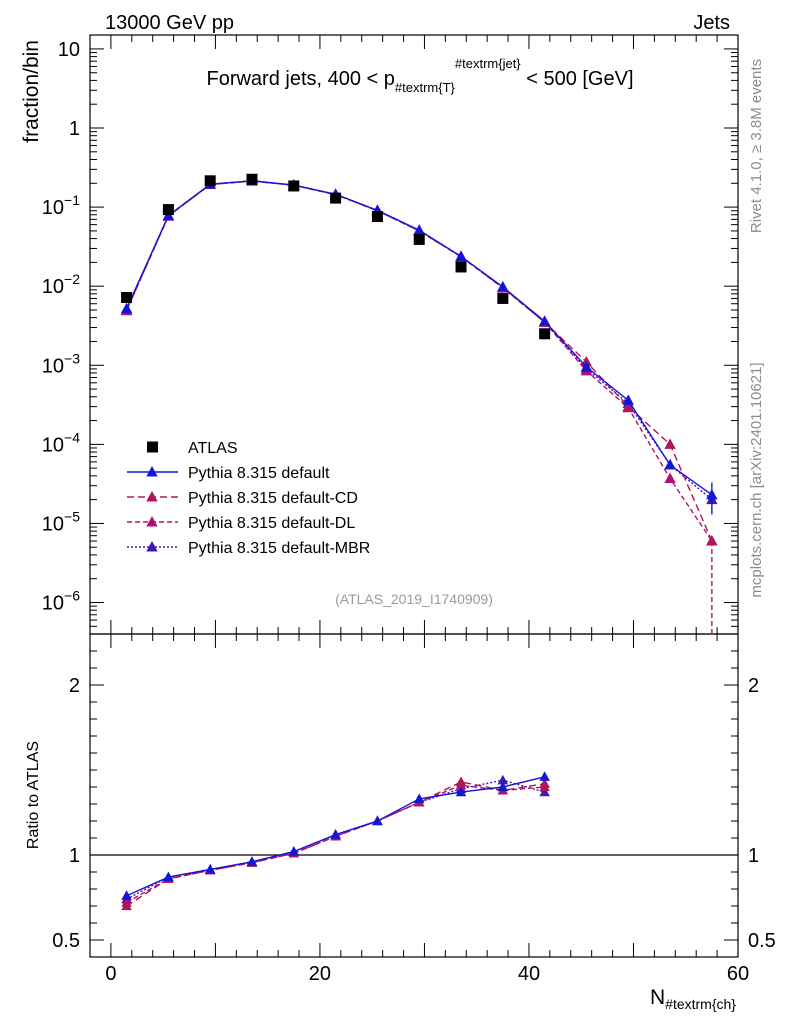 This screenshot has height=1024, width=786. What do you see at coordinates (61, 205) in the screenshot?
I see `main-ytick-label: 10⁻¹` at bounding box center [61, 205].